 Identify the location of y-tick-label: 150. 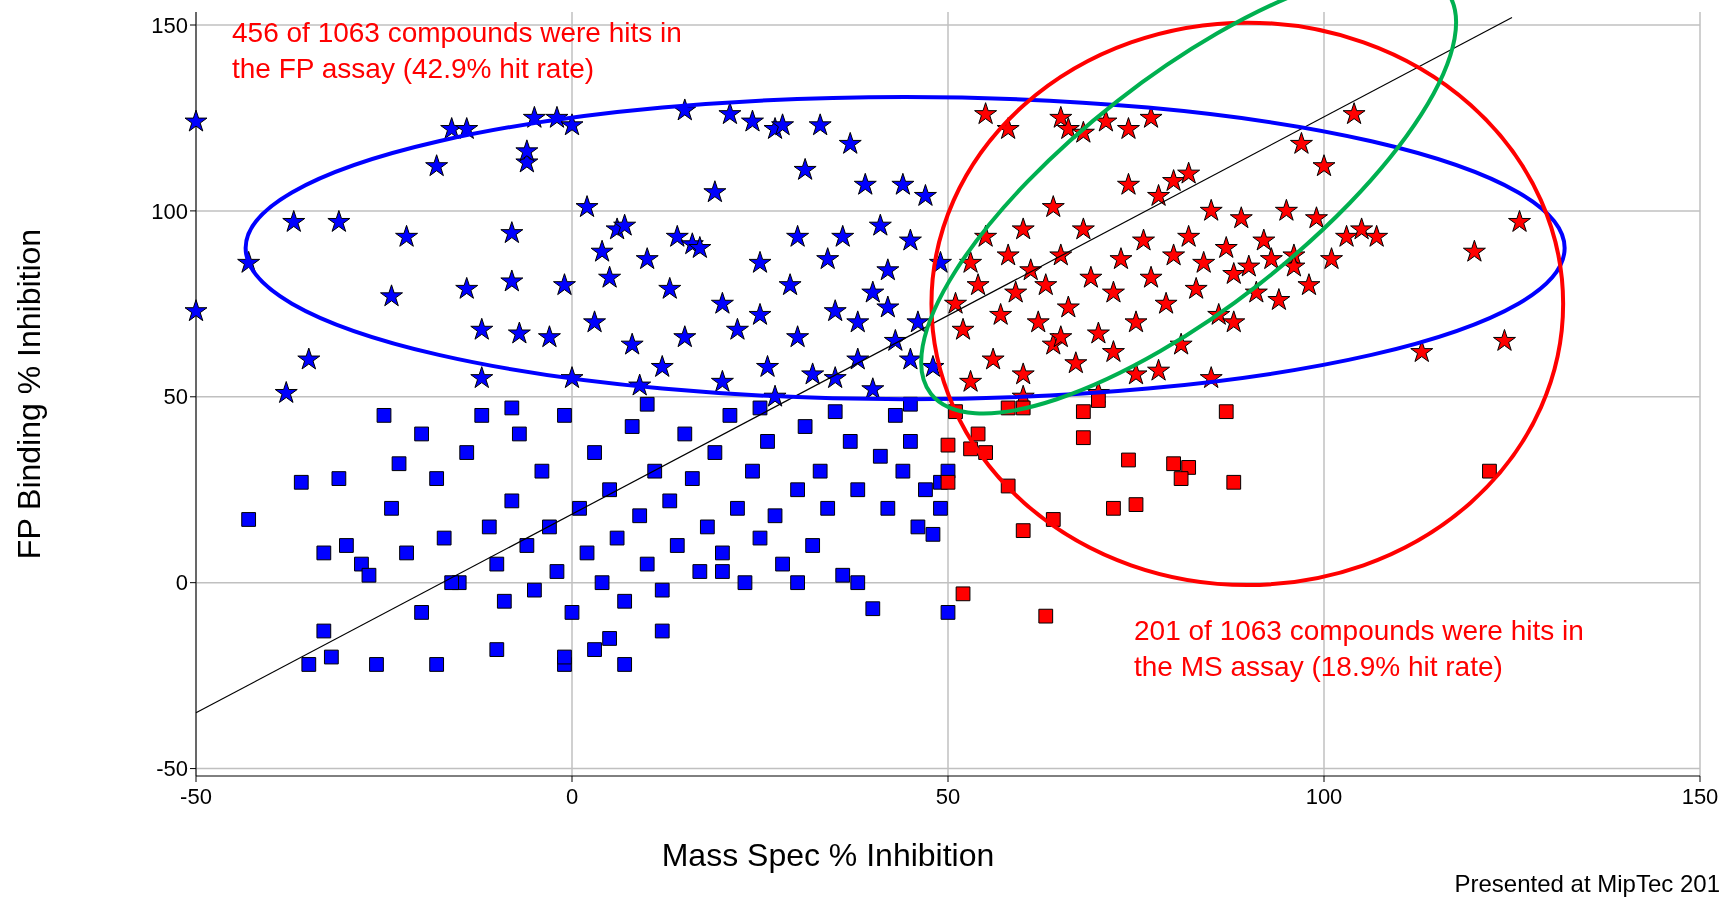
(169, 25).